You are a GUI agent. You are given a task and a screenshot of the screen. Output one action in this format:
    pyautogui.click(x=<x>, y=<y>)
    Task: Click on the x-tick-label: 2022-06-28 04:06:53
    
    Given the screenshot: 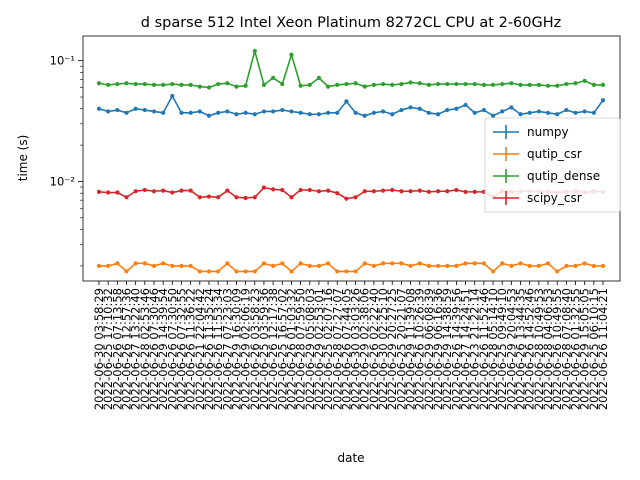 What is the action you would take?
    pyautogui.click(x=548, y=349)
    